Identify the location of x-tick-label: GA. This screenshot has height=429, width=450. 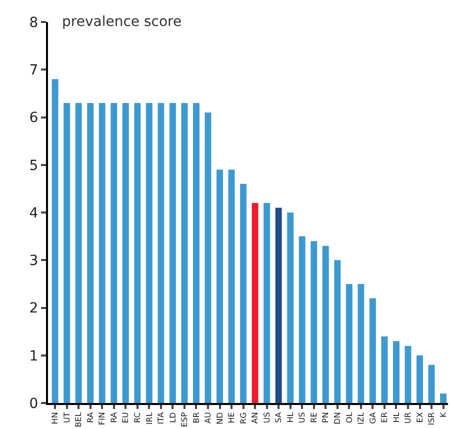
(373, 418).